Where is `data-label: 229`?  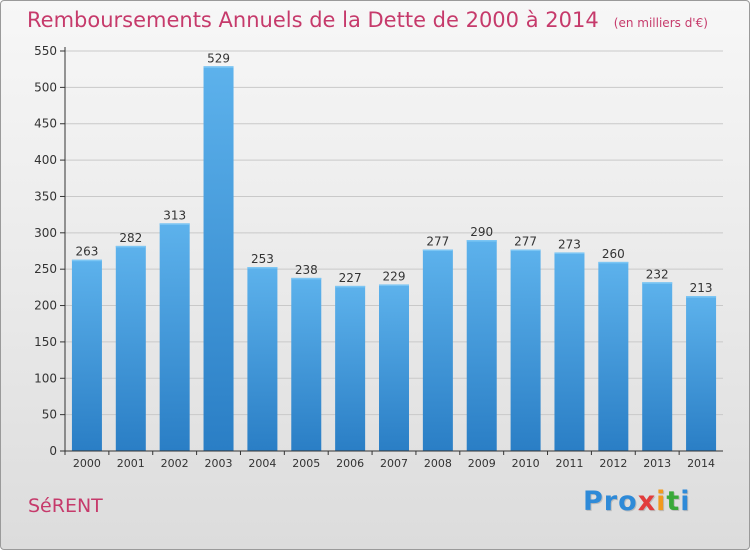 data-label: 229 is located at coordinates (394, 276).